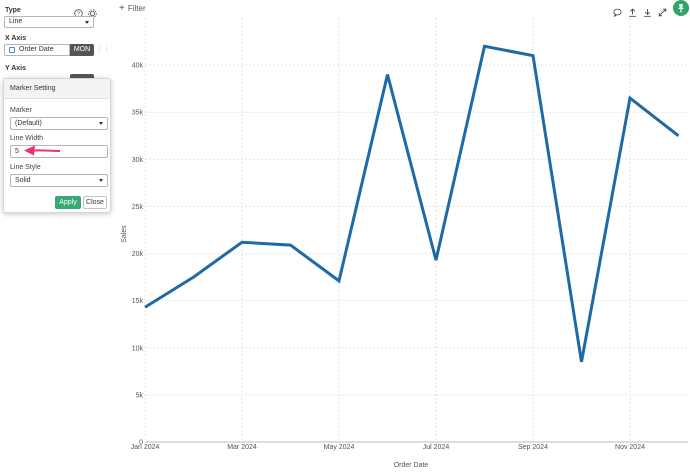  What do you see at coordinates (138, 207) in the screenshot?
I see `y-tick-label: 25k` at bounding box center [138, 207].